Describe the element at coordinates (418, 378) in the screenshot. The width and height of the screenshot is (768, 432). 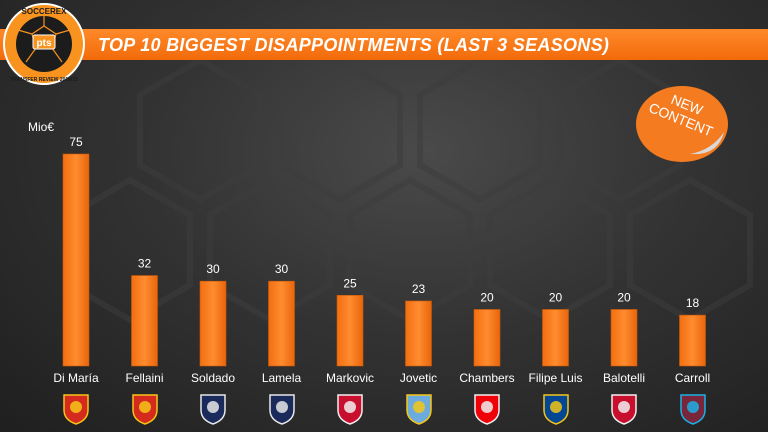
I see `category-label: Jovetic` at that location.